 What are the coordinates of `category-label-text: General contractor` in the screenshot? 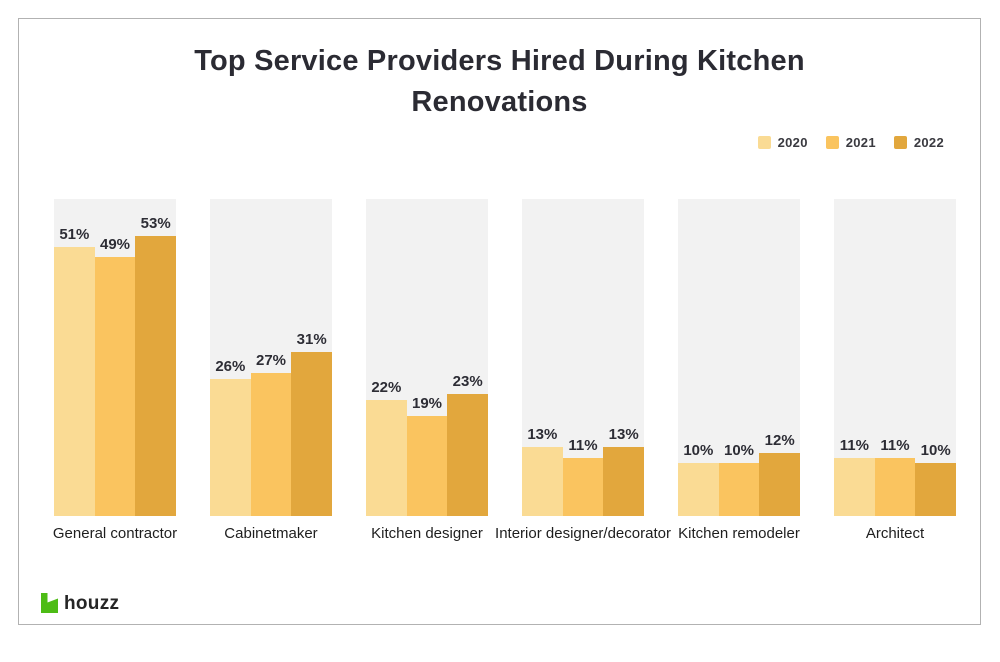 It's located at (115, 533).